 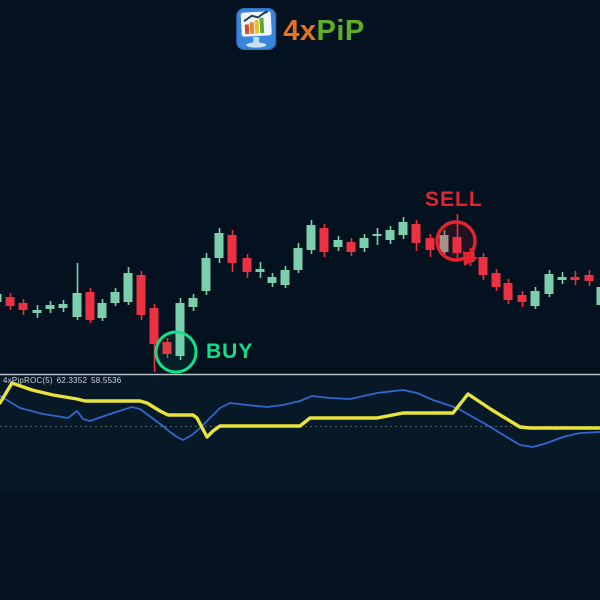 I want to click on sell-marker-arrowhead, so click(x=470, y=258).